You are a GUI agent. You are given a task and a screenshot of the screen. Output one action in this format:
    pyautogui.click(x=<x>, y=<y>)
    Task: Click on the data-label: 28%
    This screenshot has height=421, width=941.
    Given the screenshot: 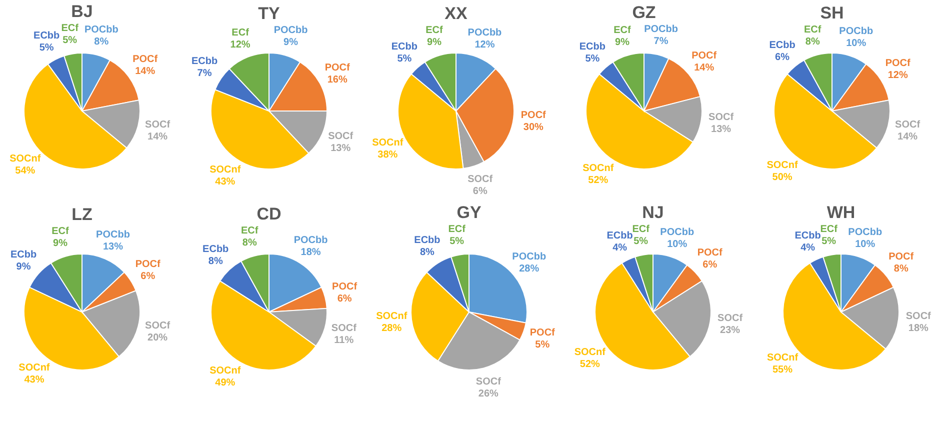 What is the action you would take?
    pyautogui.click(x=392, y=328)
    